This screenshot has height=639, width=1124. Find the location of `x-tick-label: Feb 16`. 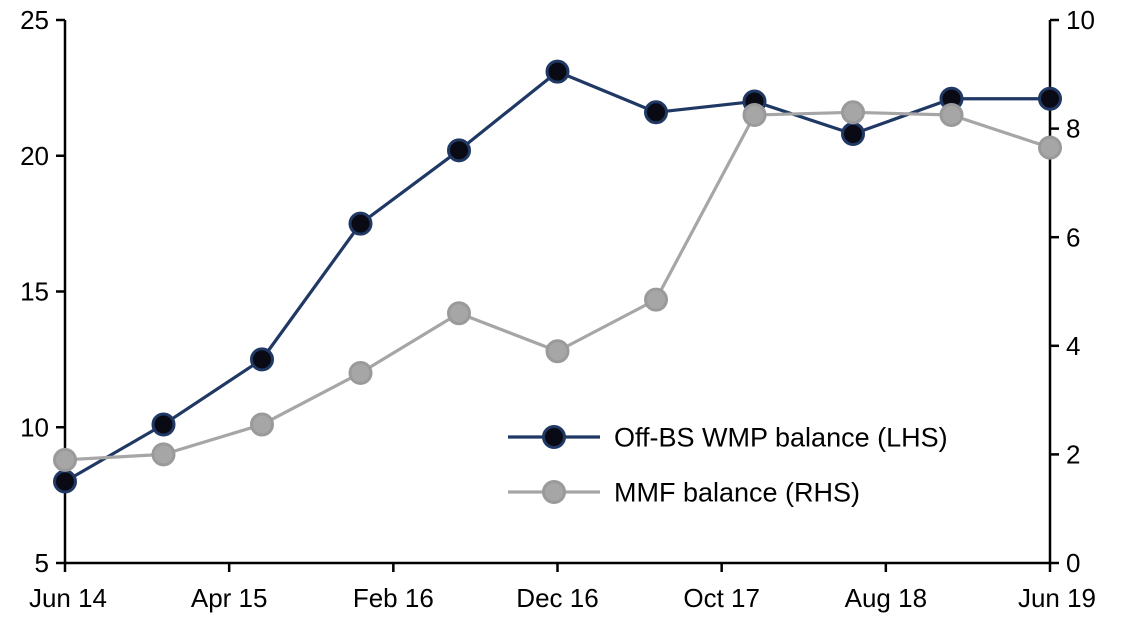

x-tick-label: Feb 16 is located at coordinates (393, 598).